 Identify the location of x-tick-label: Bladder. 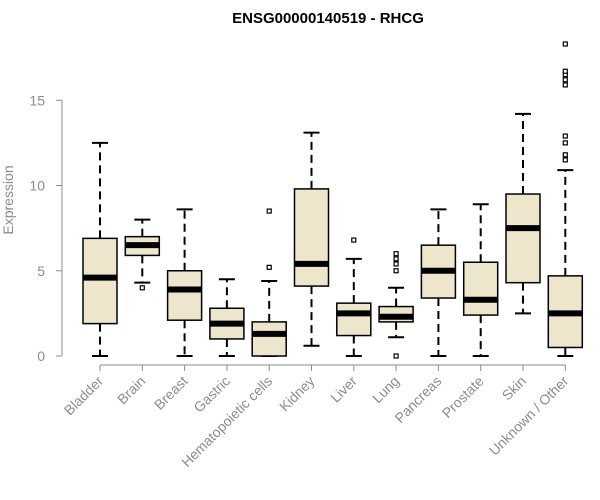
(84, 396).